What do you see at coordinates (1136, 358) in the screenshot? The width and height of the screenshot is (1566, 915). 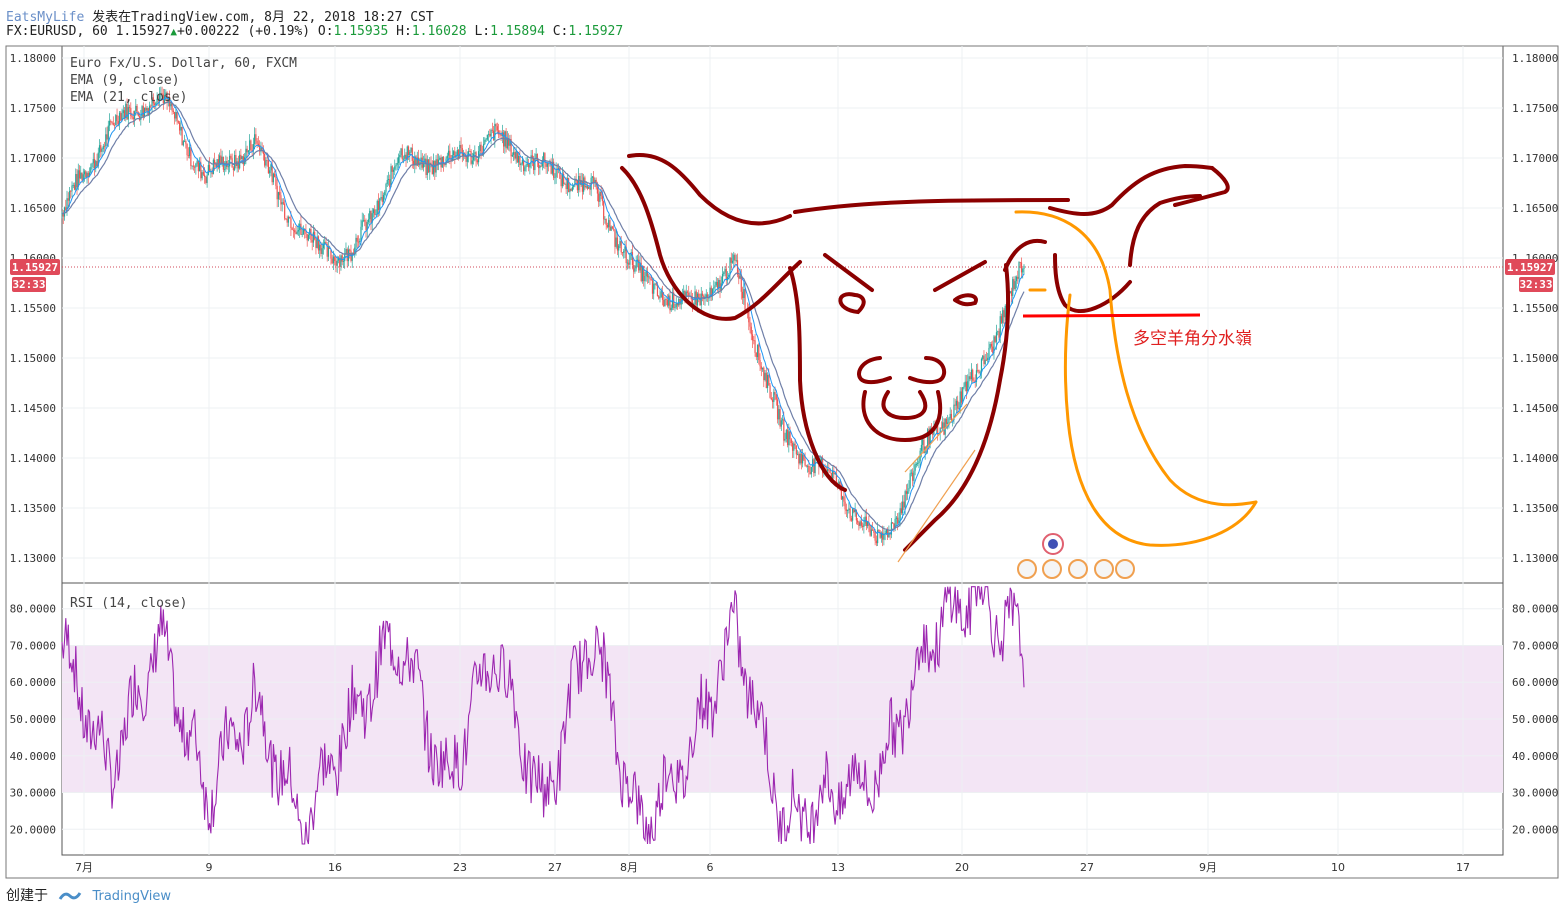 I see `orange-right-curve` at bounding box center [1136, 358].